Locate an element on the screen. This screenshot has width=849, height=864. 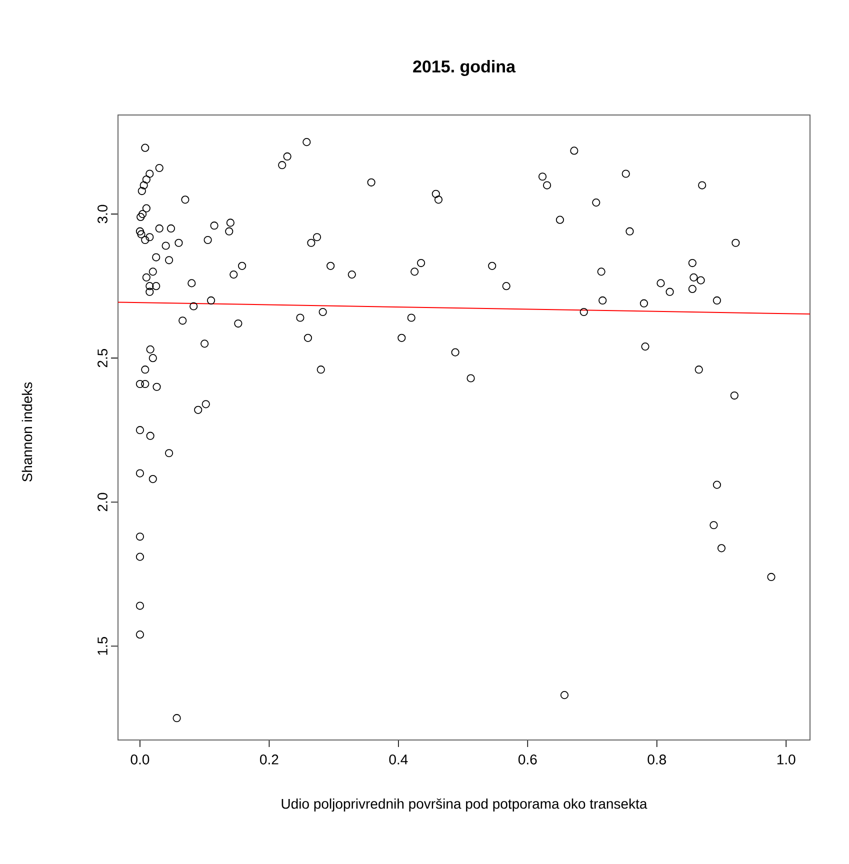
y-tick-label: 1.5 is located at coordinates (103, 645).